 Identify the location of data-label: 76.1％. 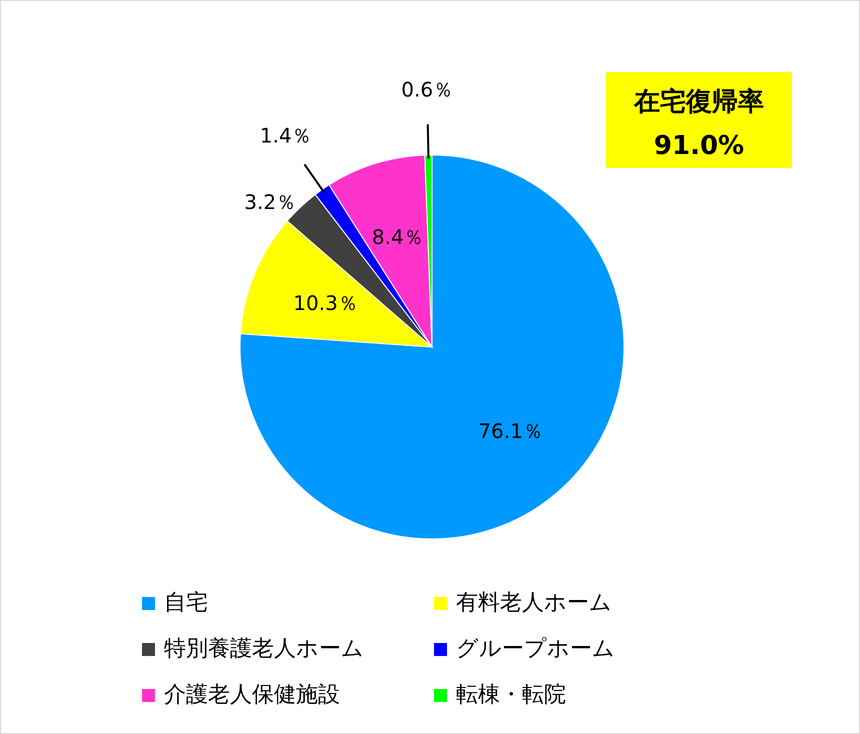
(510, 431).